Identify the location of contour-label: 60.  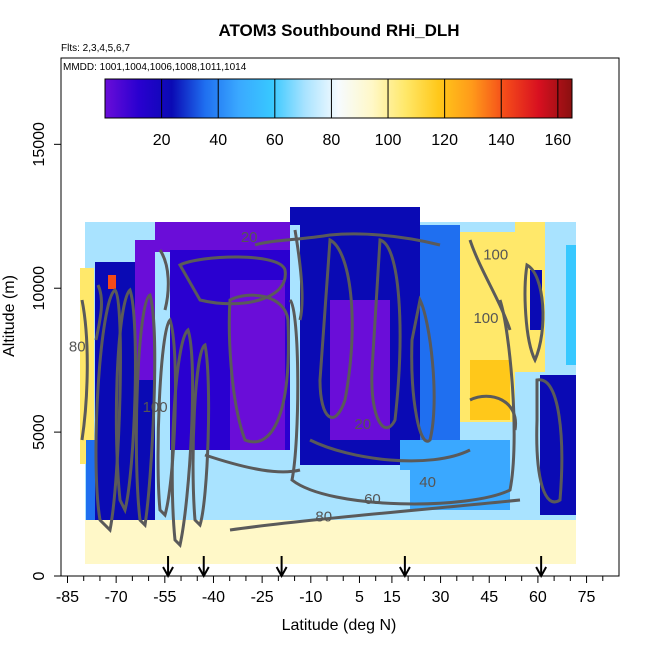
(372, 499).